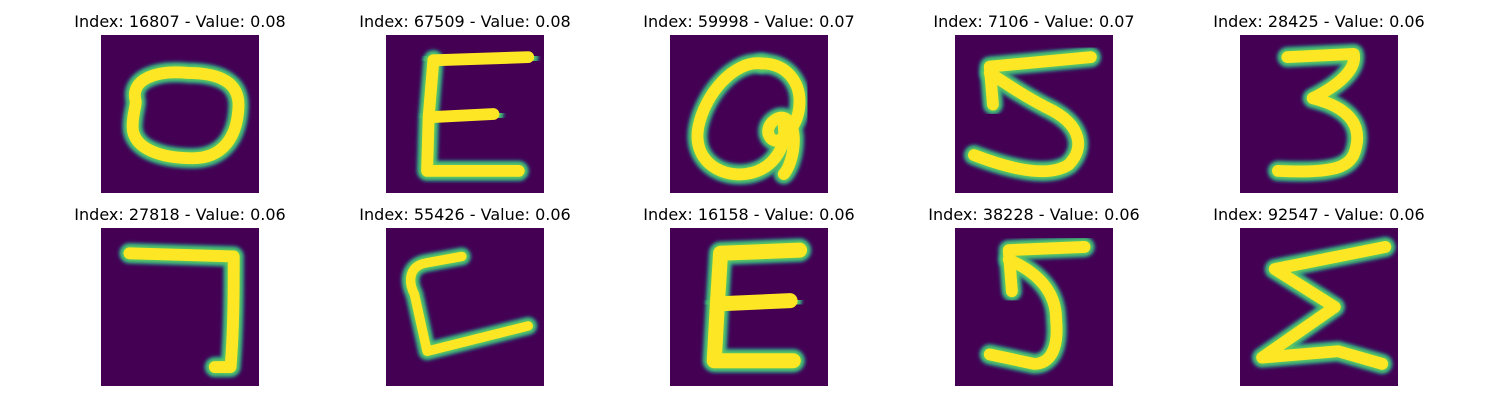 The height and width of the screenshot is (400, 1500). I want to click on panel-5: Index: 28425 - Value: 0.06, so click(1319, 102).